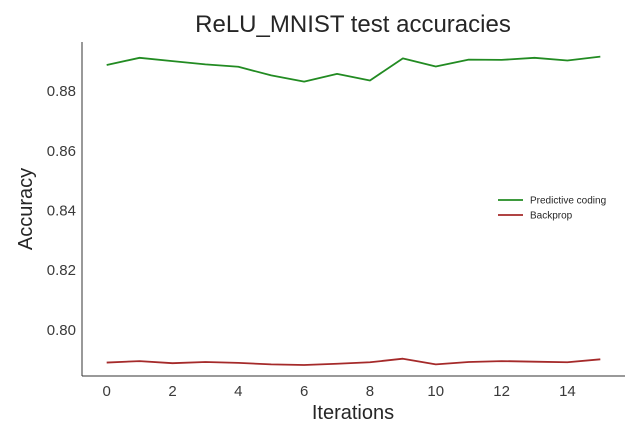 This screenshot has height=440, width=640. I want to click on y-tick-label: 0.84, so click(61, 210).